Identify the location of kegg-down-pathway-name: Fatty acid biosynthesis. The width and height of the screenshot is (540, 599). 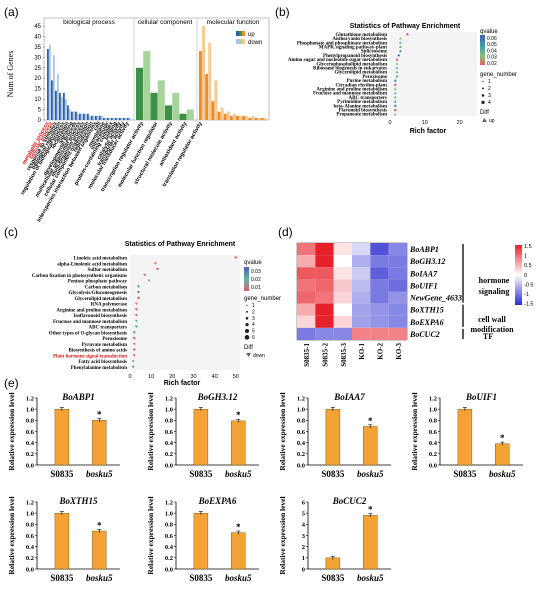
(102, 362).